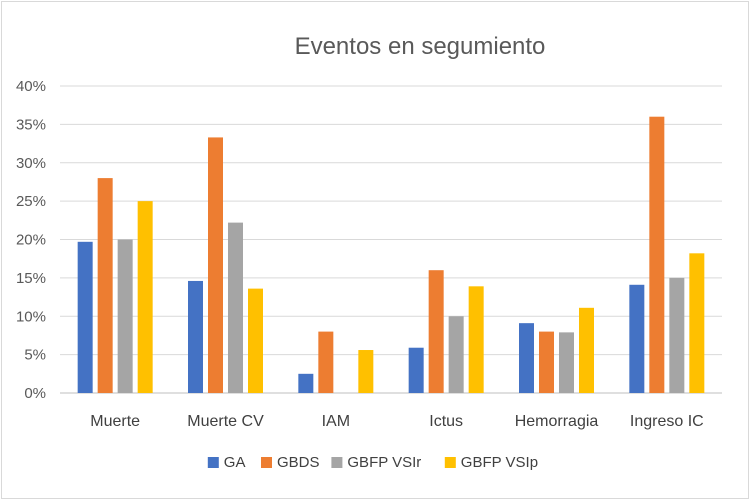 This screenshot has height=500, width=750. I want to click on legend-label: GBDS, so click(298, 462).